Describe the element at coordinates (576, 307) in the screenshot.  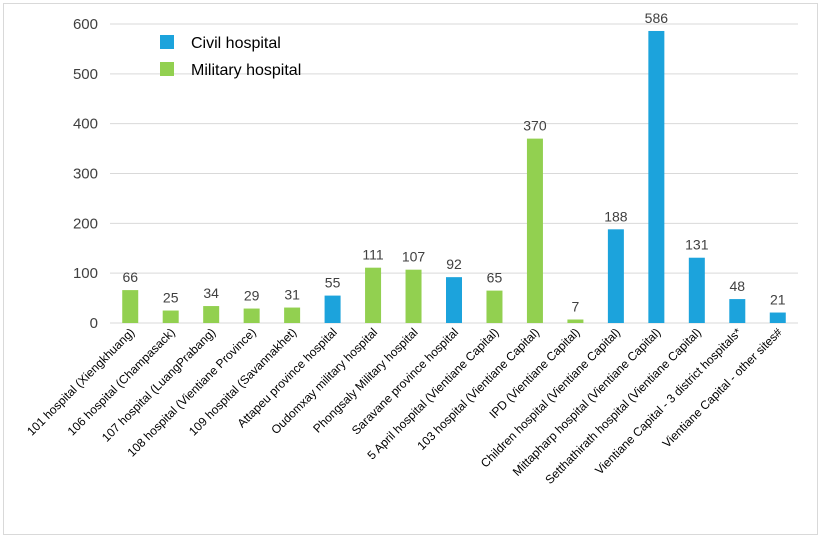
I see `data-label: 7` at that location.